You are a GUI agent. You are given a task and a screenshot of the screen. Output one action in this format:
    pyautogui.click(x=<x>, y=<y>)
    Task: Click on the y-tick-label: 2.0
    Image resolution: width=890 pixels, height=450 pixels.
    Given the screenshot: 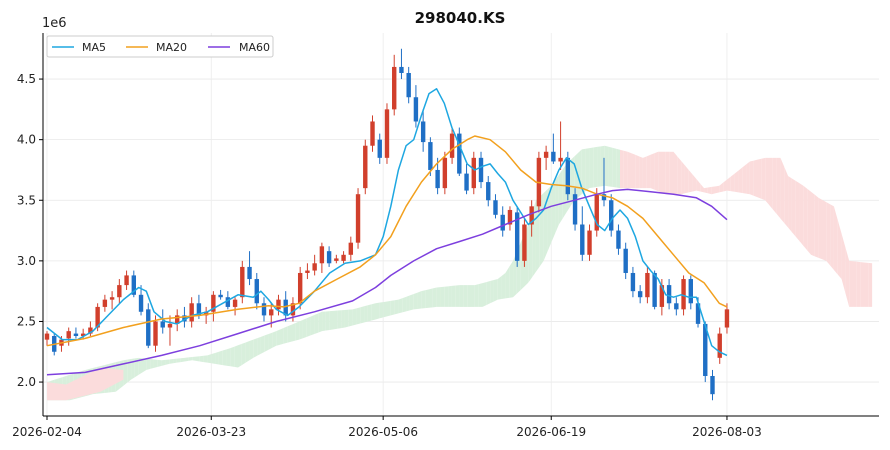 What is the action you would take?
    pyautogui.click(x=26, y=382)
    